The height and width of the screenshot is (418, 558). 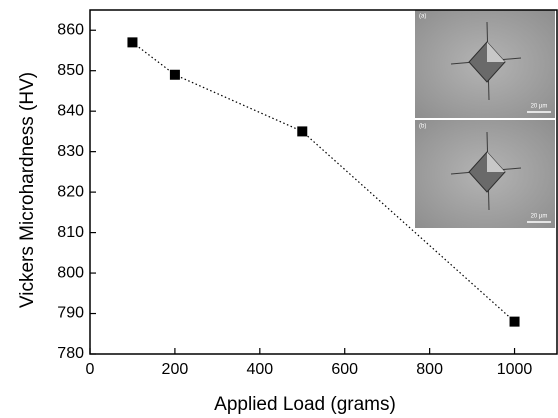 I want to click on x-tick-label: 200, so click(x=175, y=369).